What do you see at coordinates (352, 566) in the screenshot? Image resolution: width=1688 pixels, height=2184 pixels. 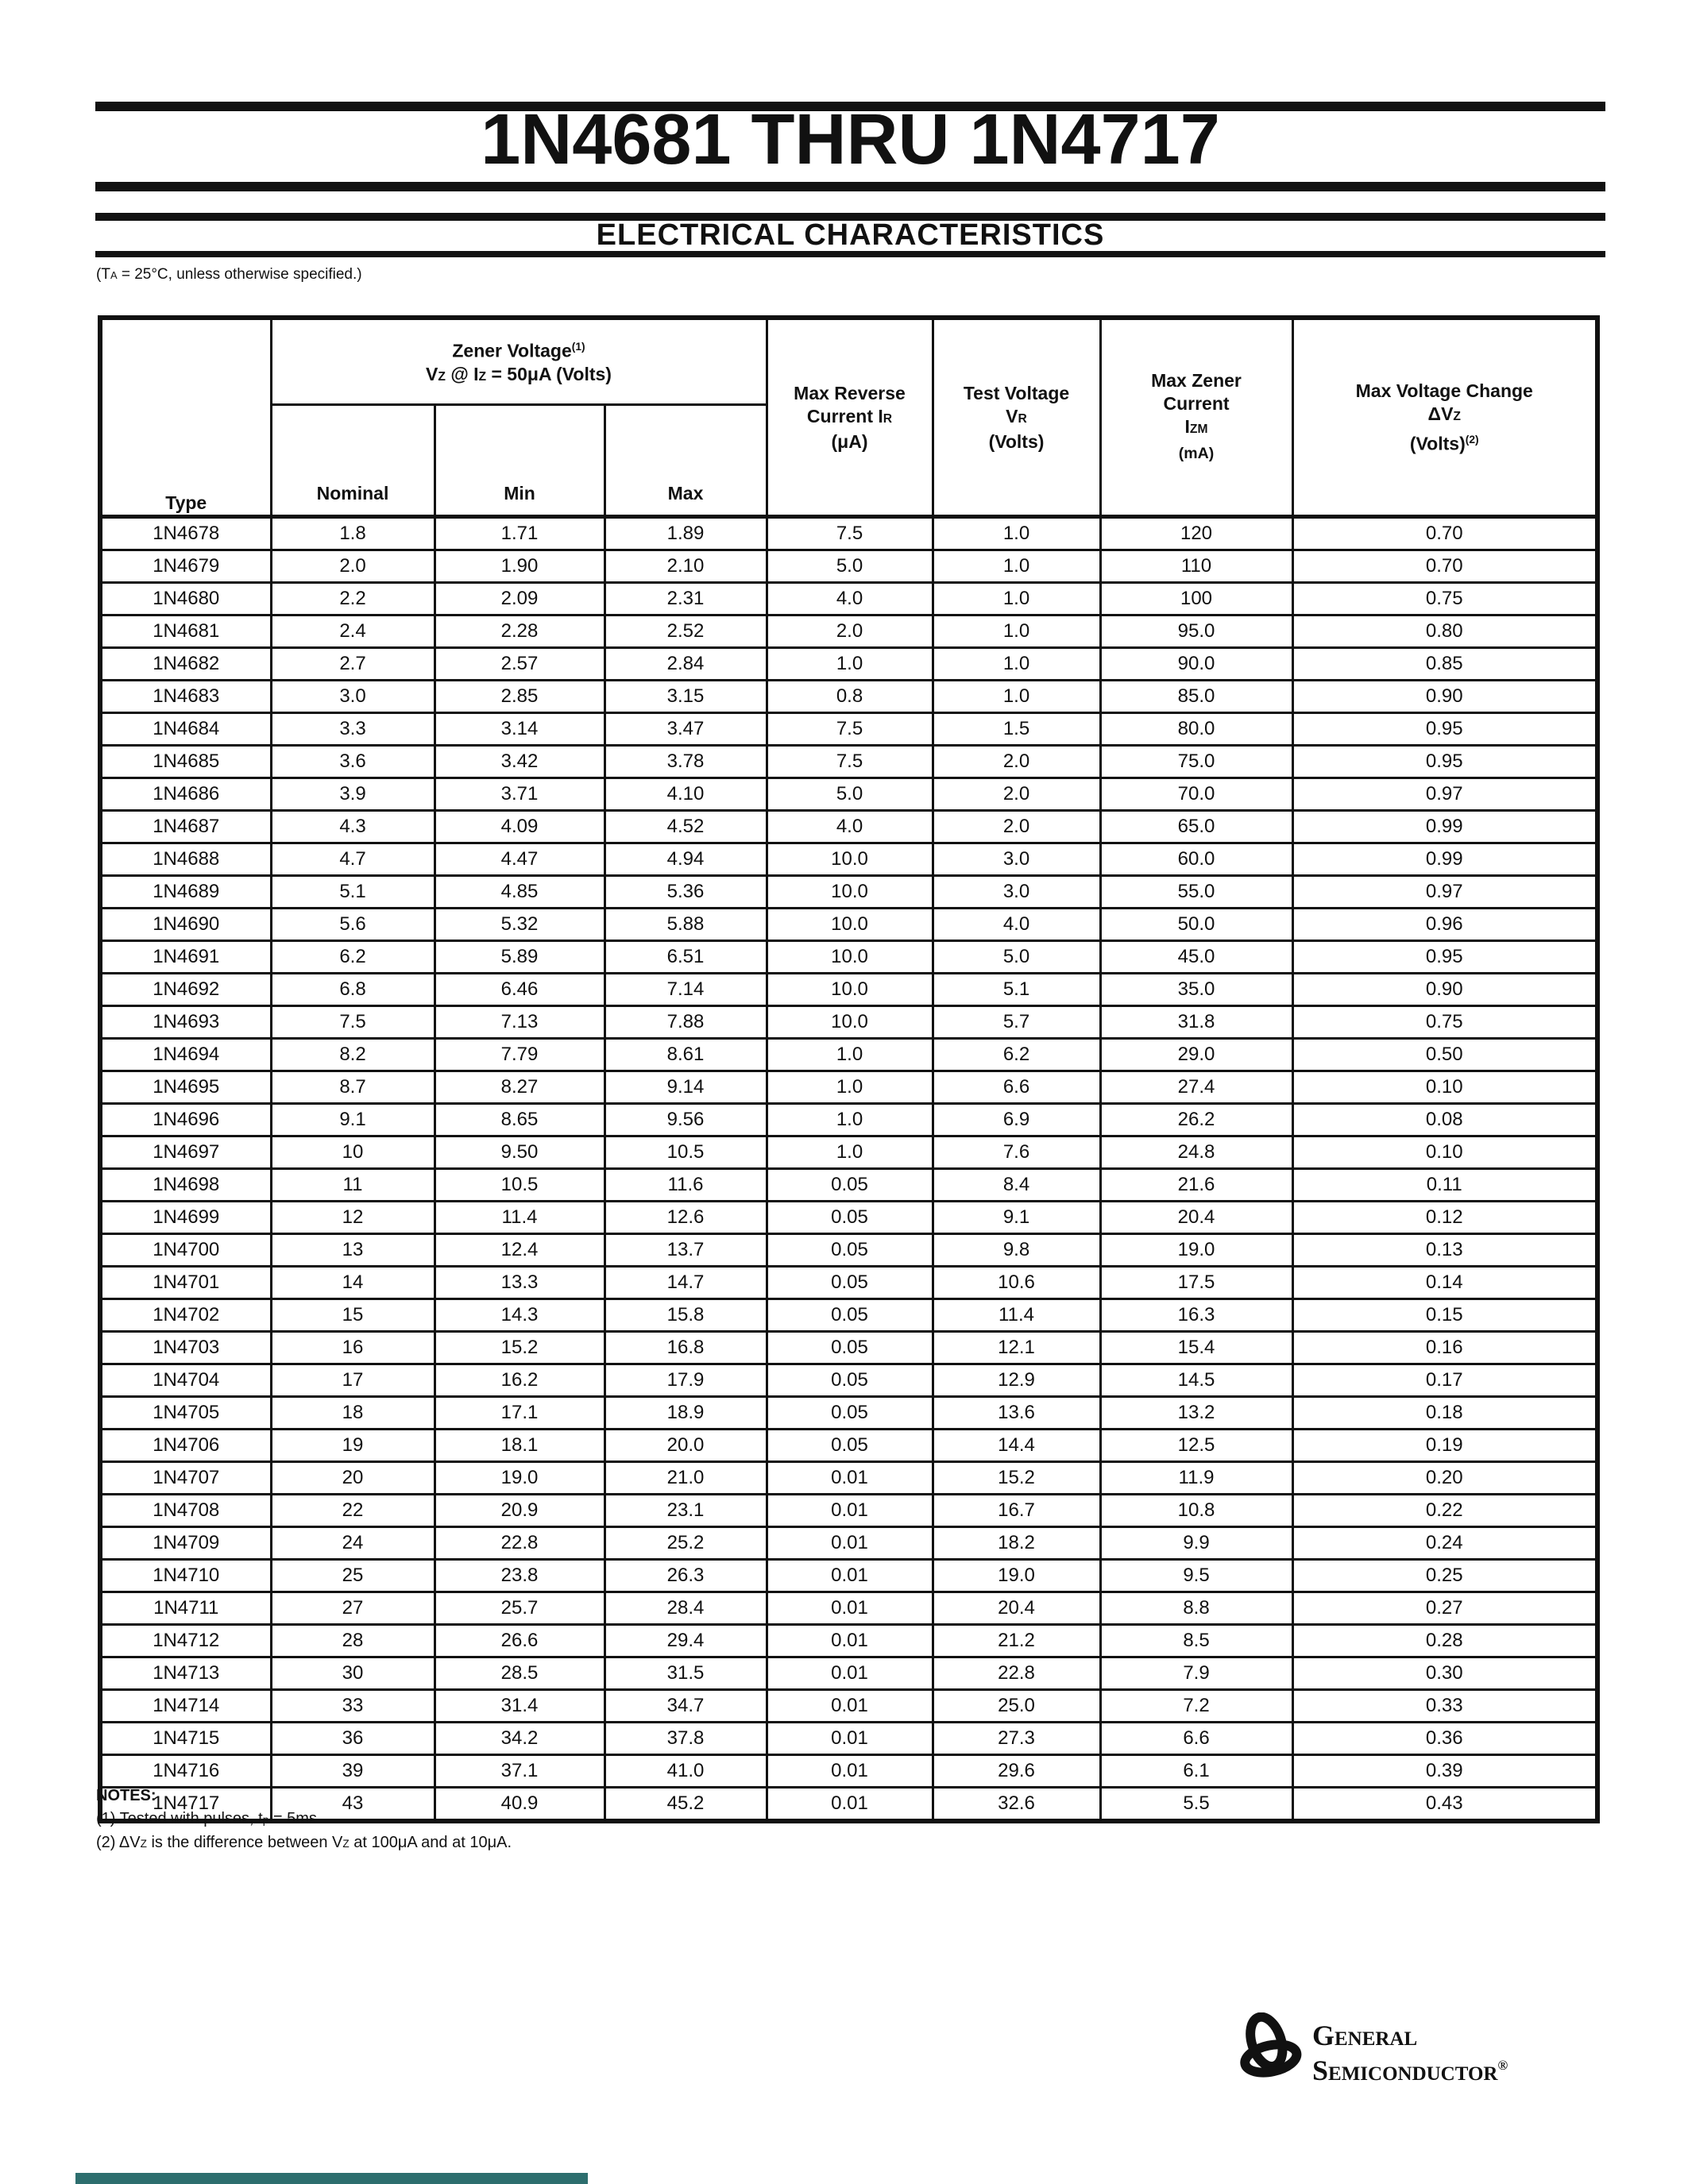 I see `cell-nominal: 2.0` at bounding box center [352, 566].